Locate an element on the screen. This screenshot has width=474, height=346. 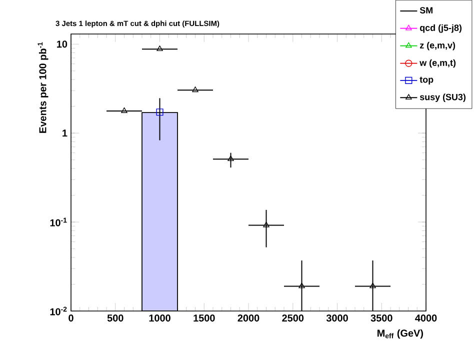
y-axis-title: Events per 100 pb$^{-1}$ is located at coordinates (43, 87).